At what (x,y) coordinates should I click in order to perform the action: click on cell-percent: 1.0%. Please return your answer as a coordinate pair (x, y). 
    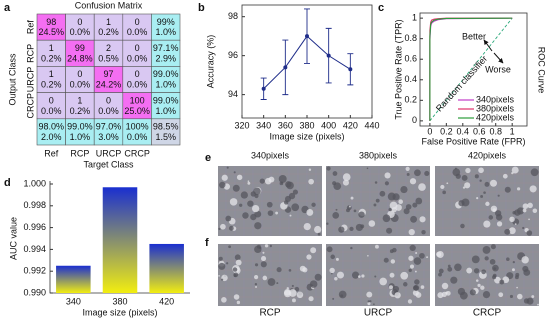
    Looking at the image, I should click on (80, 137).